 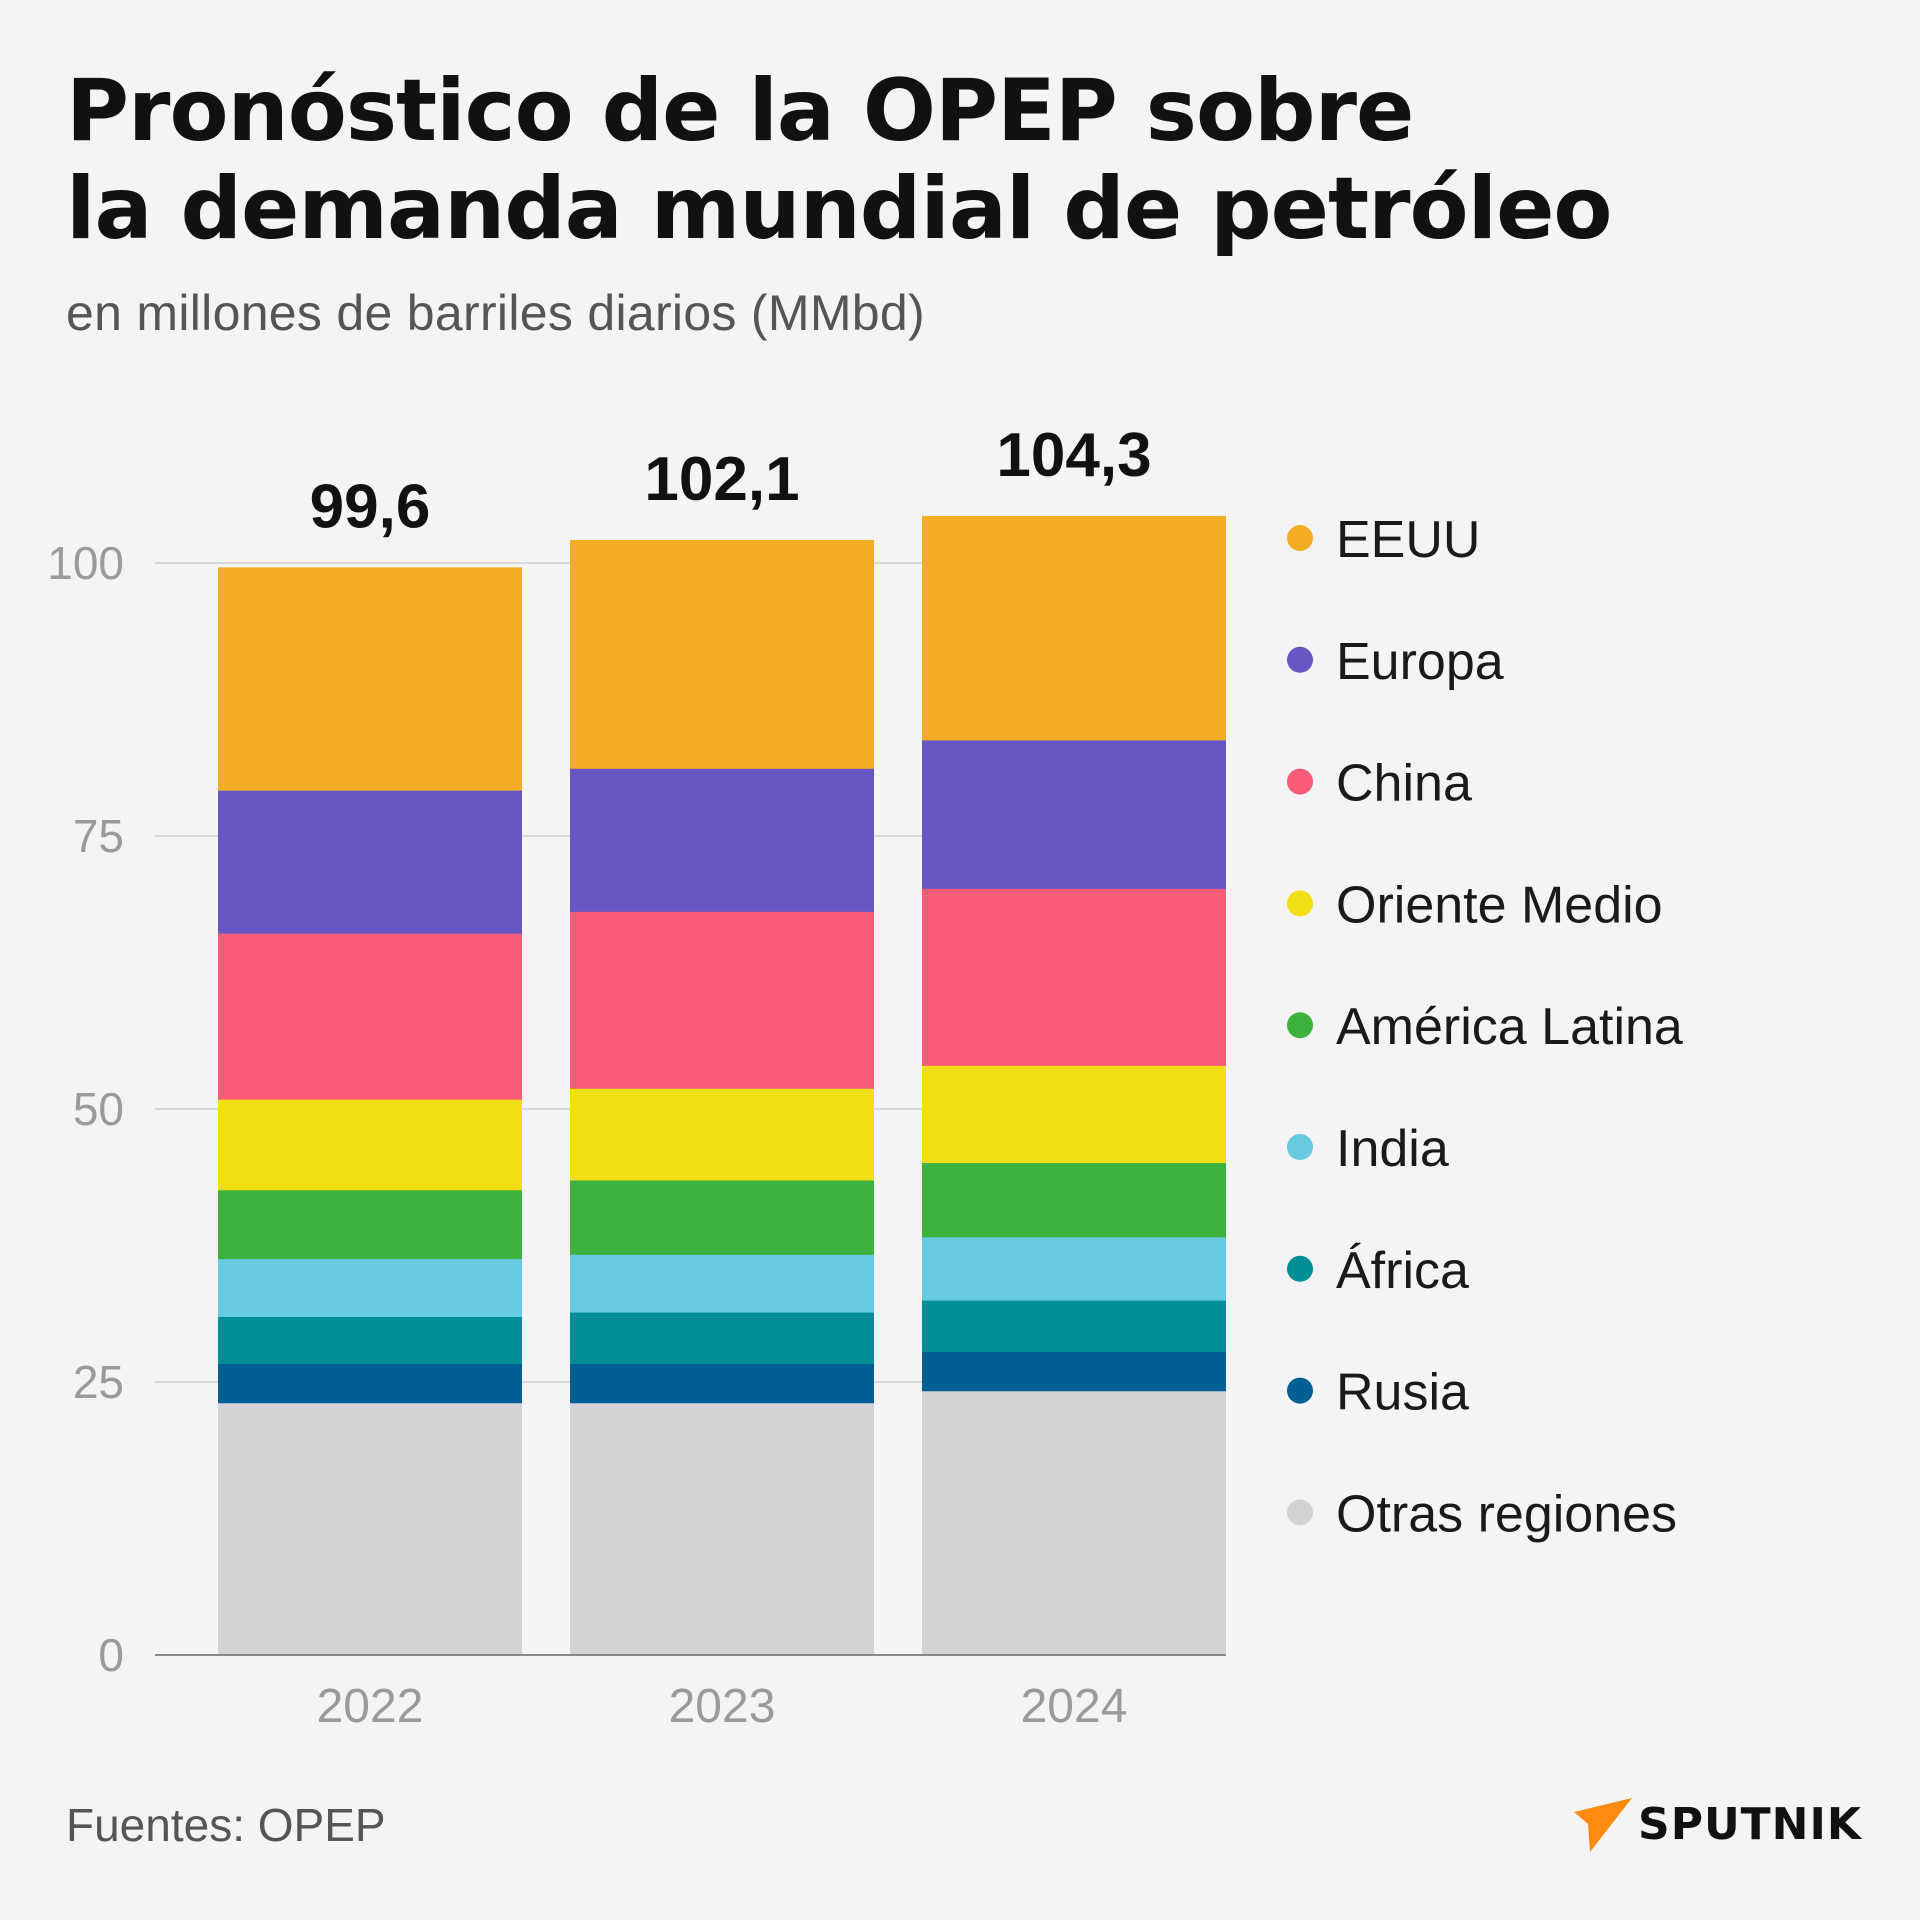 I want to click on legend-swatch-india, so click(x=1300, y=1147).